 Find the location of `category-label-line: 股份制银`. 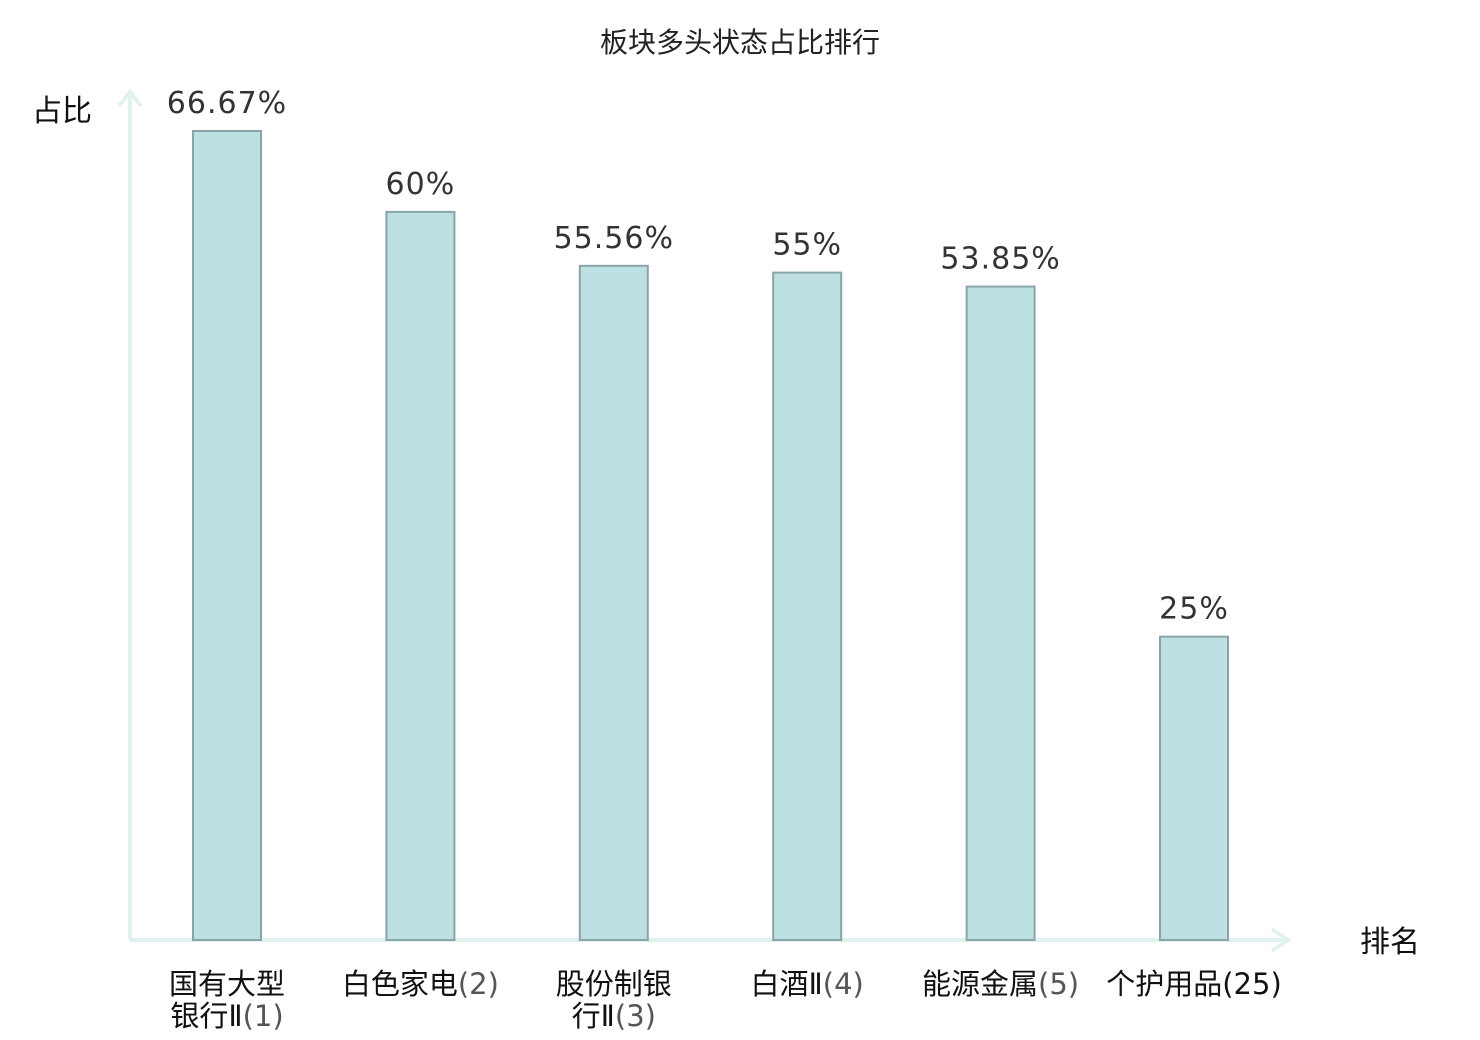

category-label-line: 股份制银 is located at coordinates (614, 984).